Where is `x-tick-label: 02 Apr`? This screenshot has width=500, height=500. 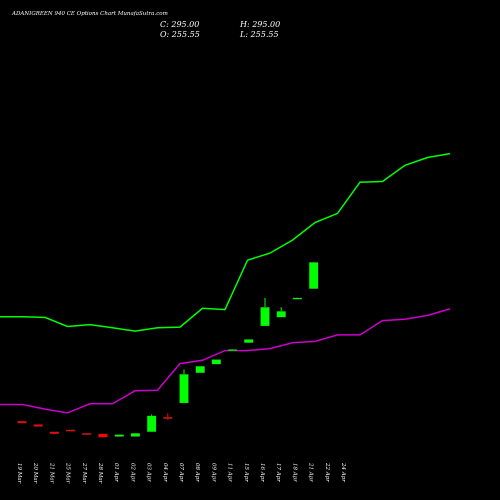
x-tick-label: 02 Apr is located at coordinates (132, 472).